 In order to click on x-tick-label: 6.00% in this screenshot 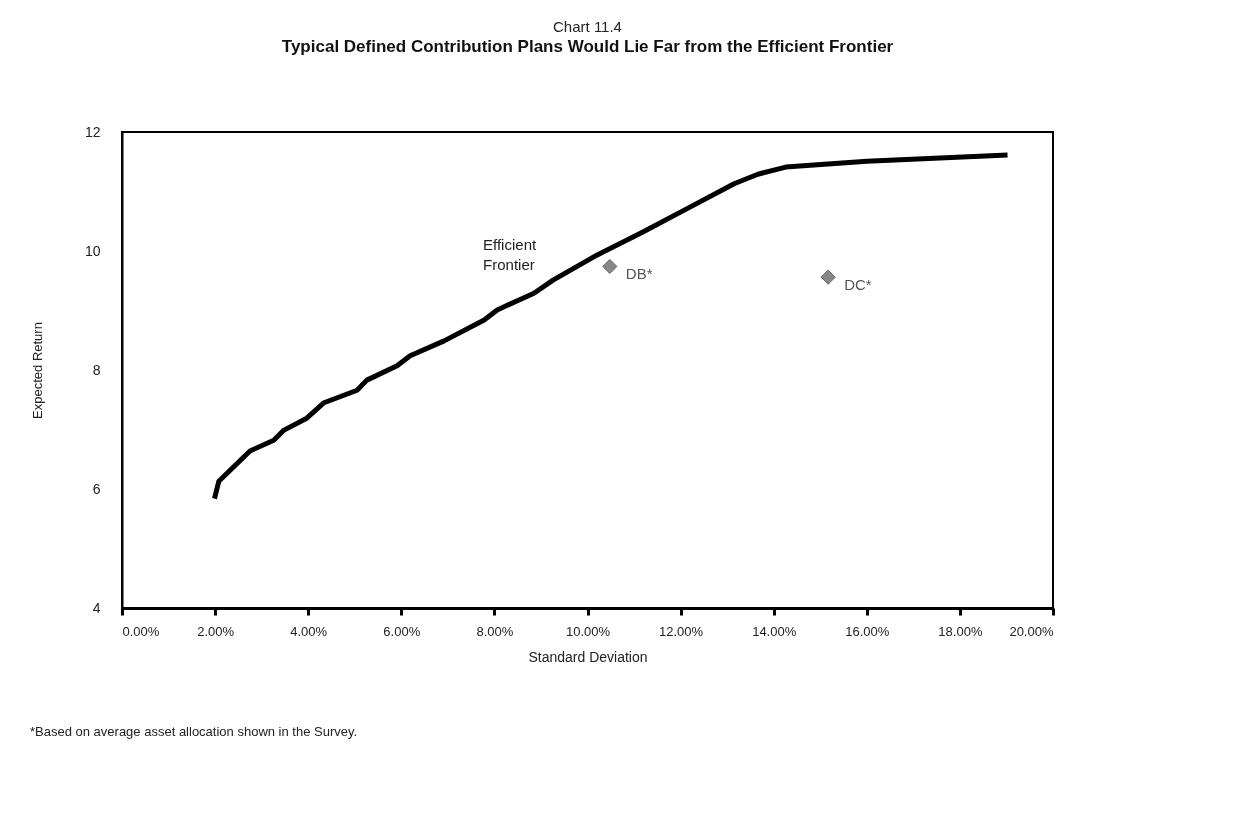, I will do `click(402, 631)`.